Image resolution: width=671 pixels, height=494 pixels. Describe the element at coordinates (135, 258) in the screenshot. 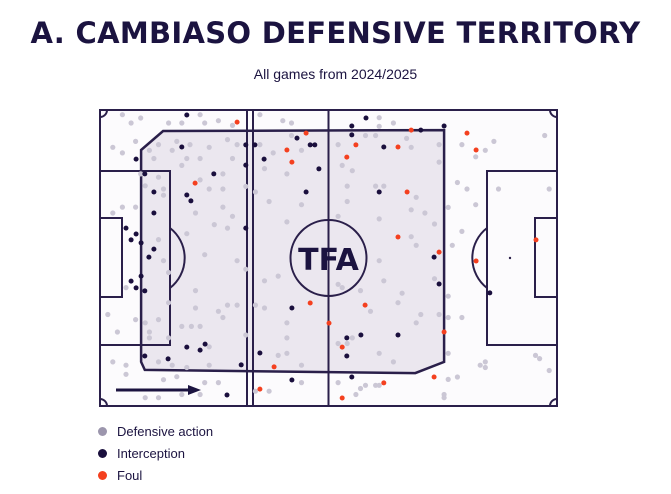

I see `left-penalty-box` at that location.